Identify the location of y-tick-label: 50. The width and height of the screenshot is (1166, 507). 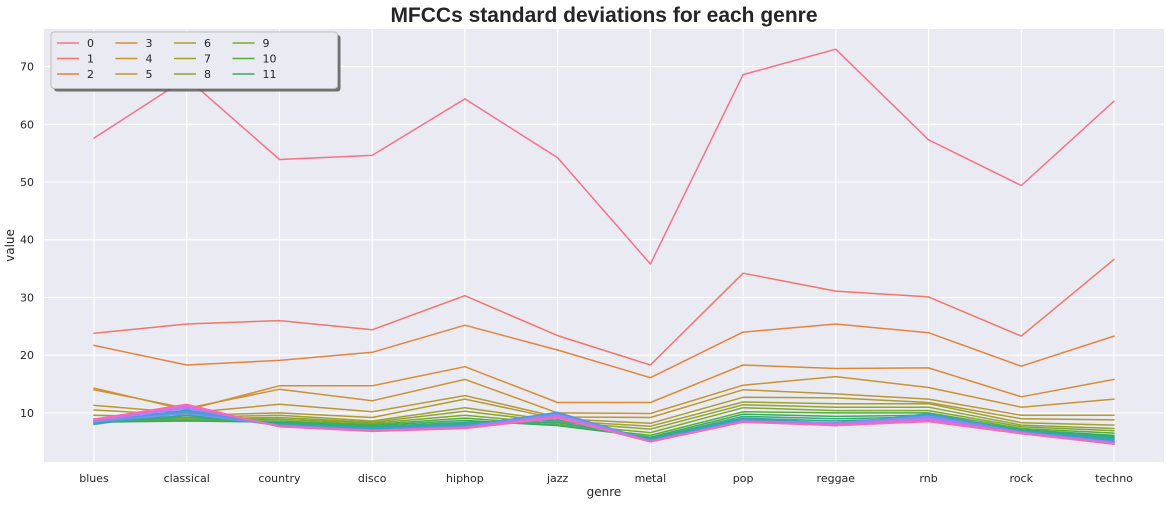
(27, 182).